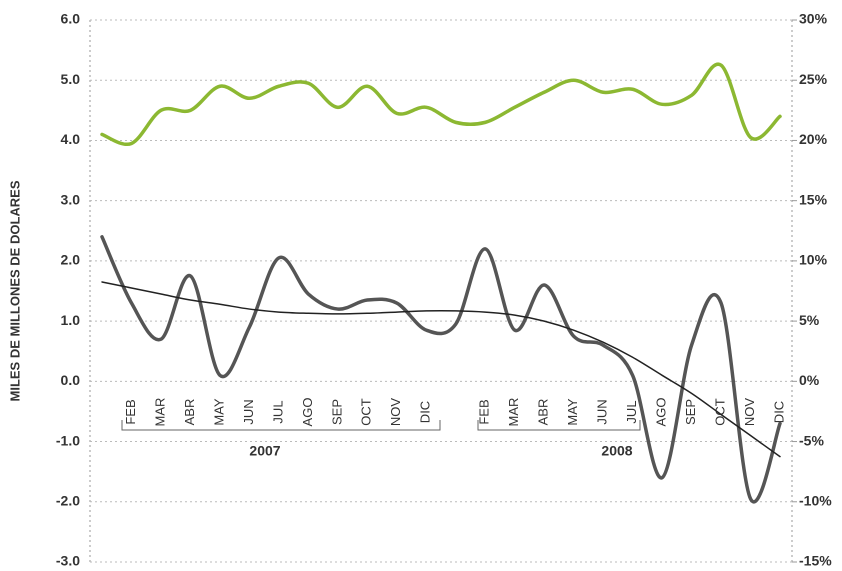 This screenshot has height=571, width=842. What do you see at coordinates (811, 440) in the screenshot?
I see `y2-tick-label: -5%` at bounding box center [811, 440].